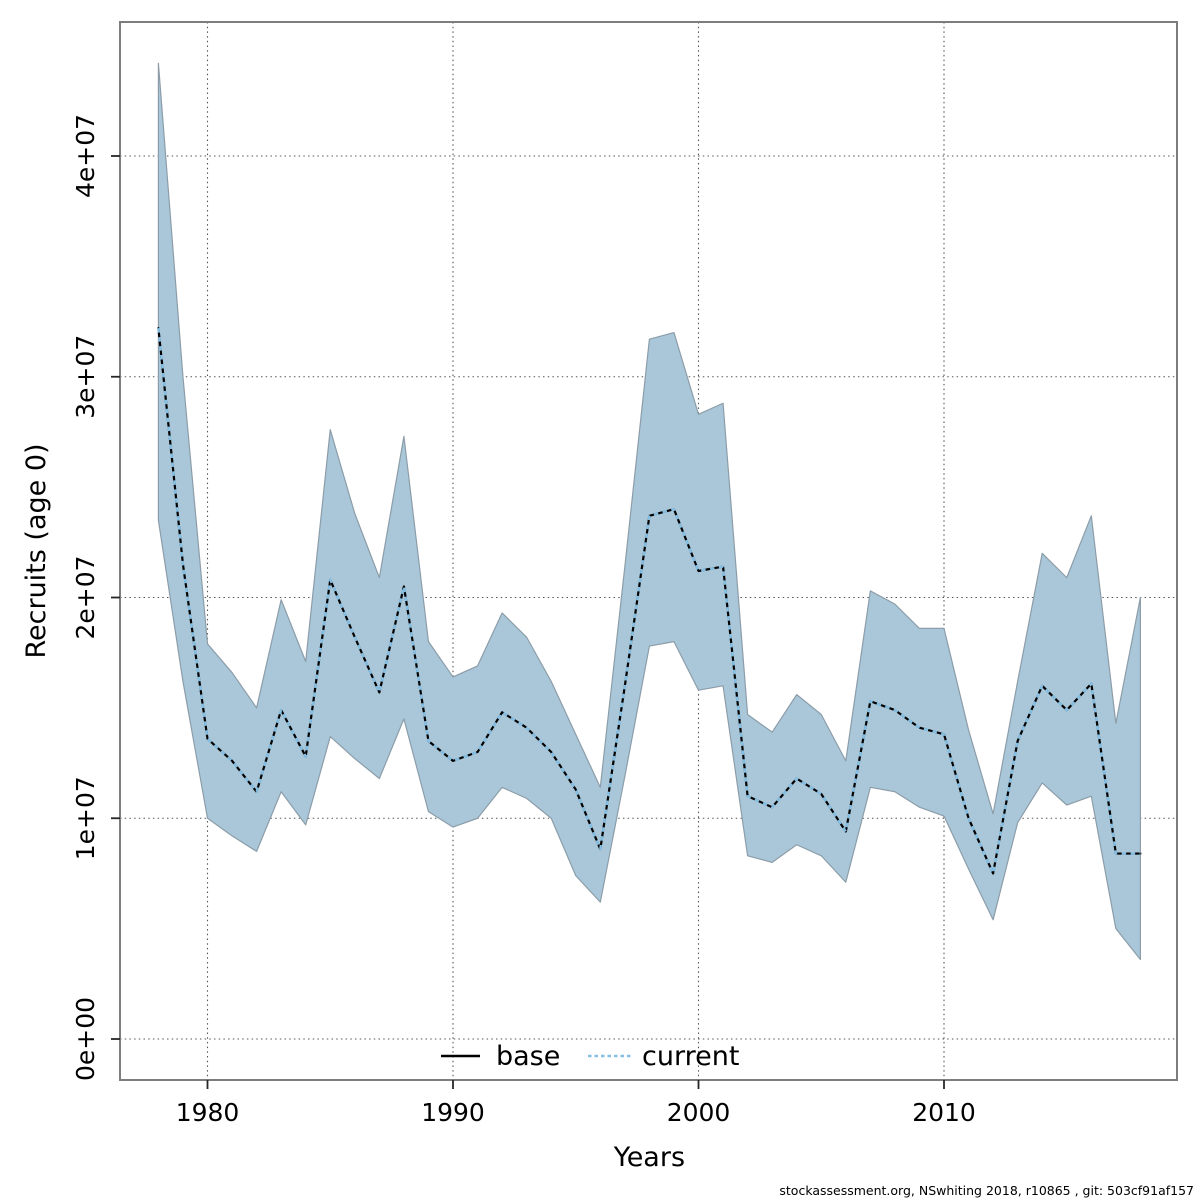 Image resolution: width=1200 pixels, height=1200 pixels. I want to click on x-axis-title: Years, so click(649, 1157).